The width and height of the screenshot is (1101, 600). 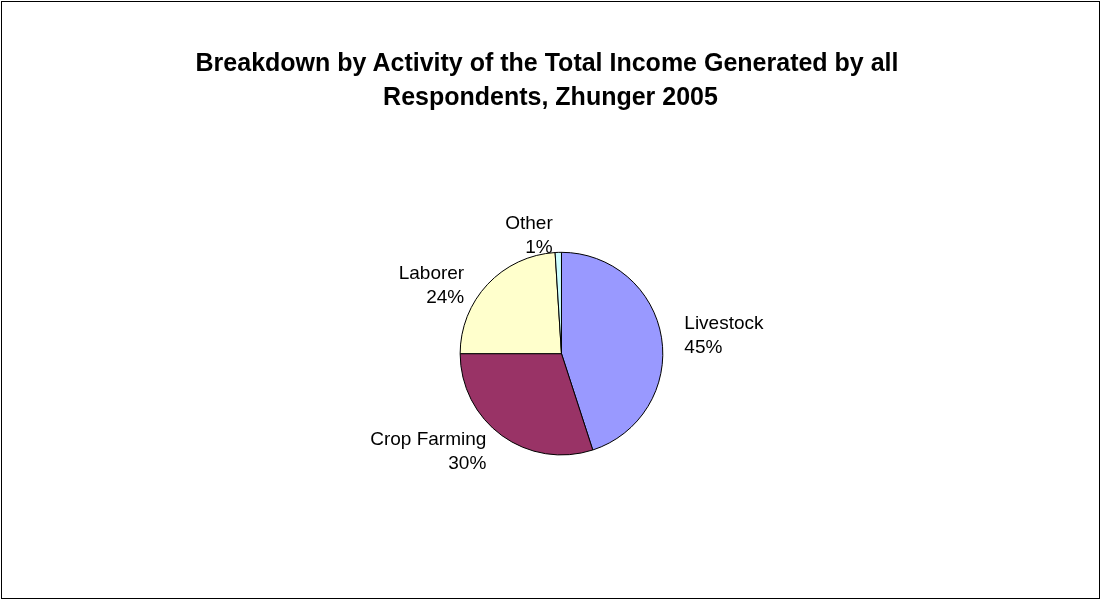 I want to click on chart-title: Breakdown by Activity of the Total Income Generated by all Respondents, Zhunger 2005, so click(x=550, y=79).